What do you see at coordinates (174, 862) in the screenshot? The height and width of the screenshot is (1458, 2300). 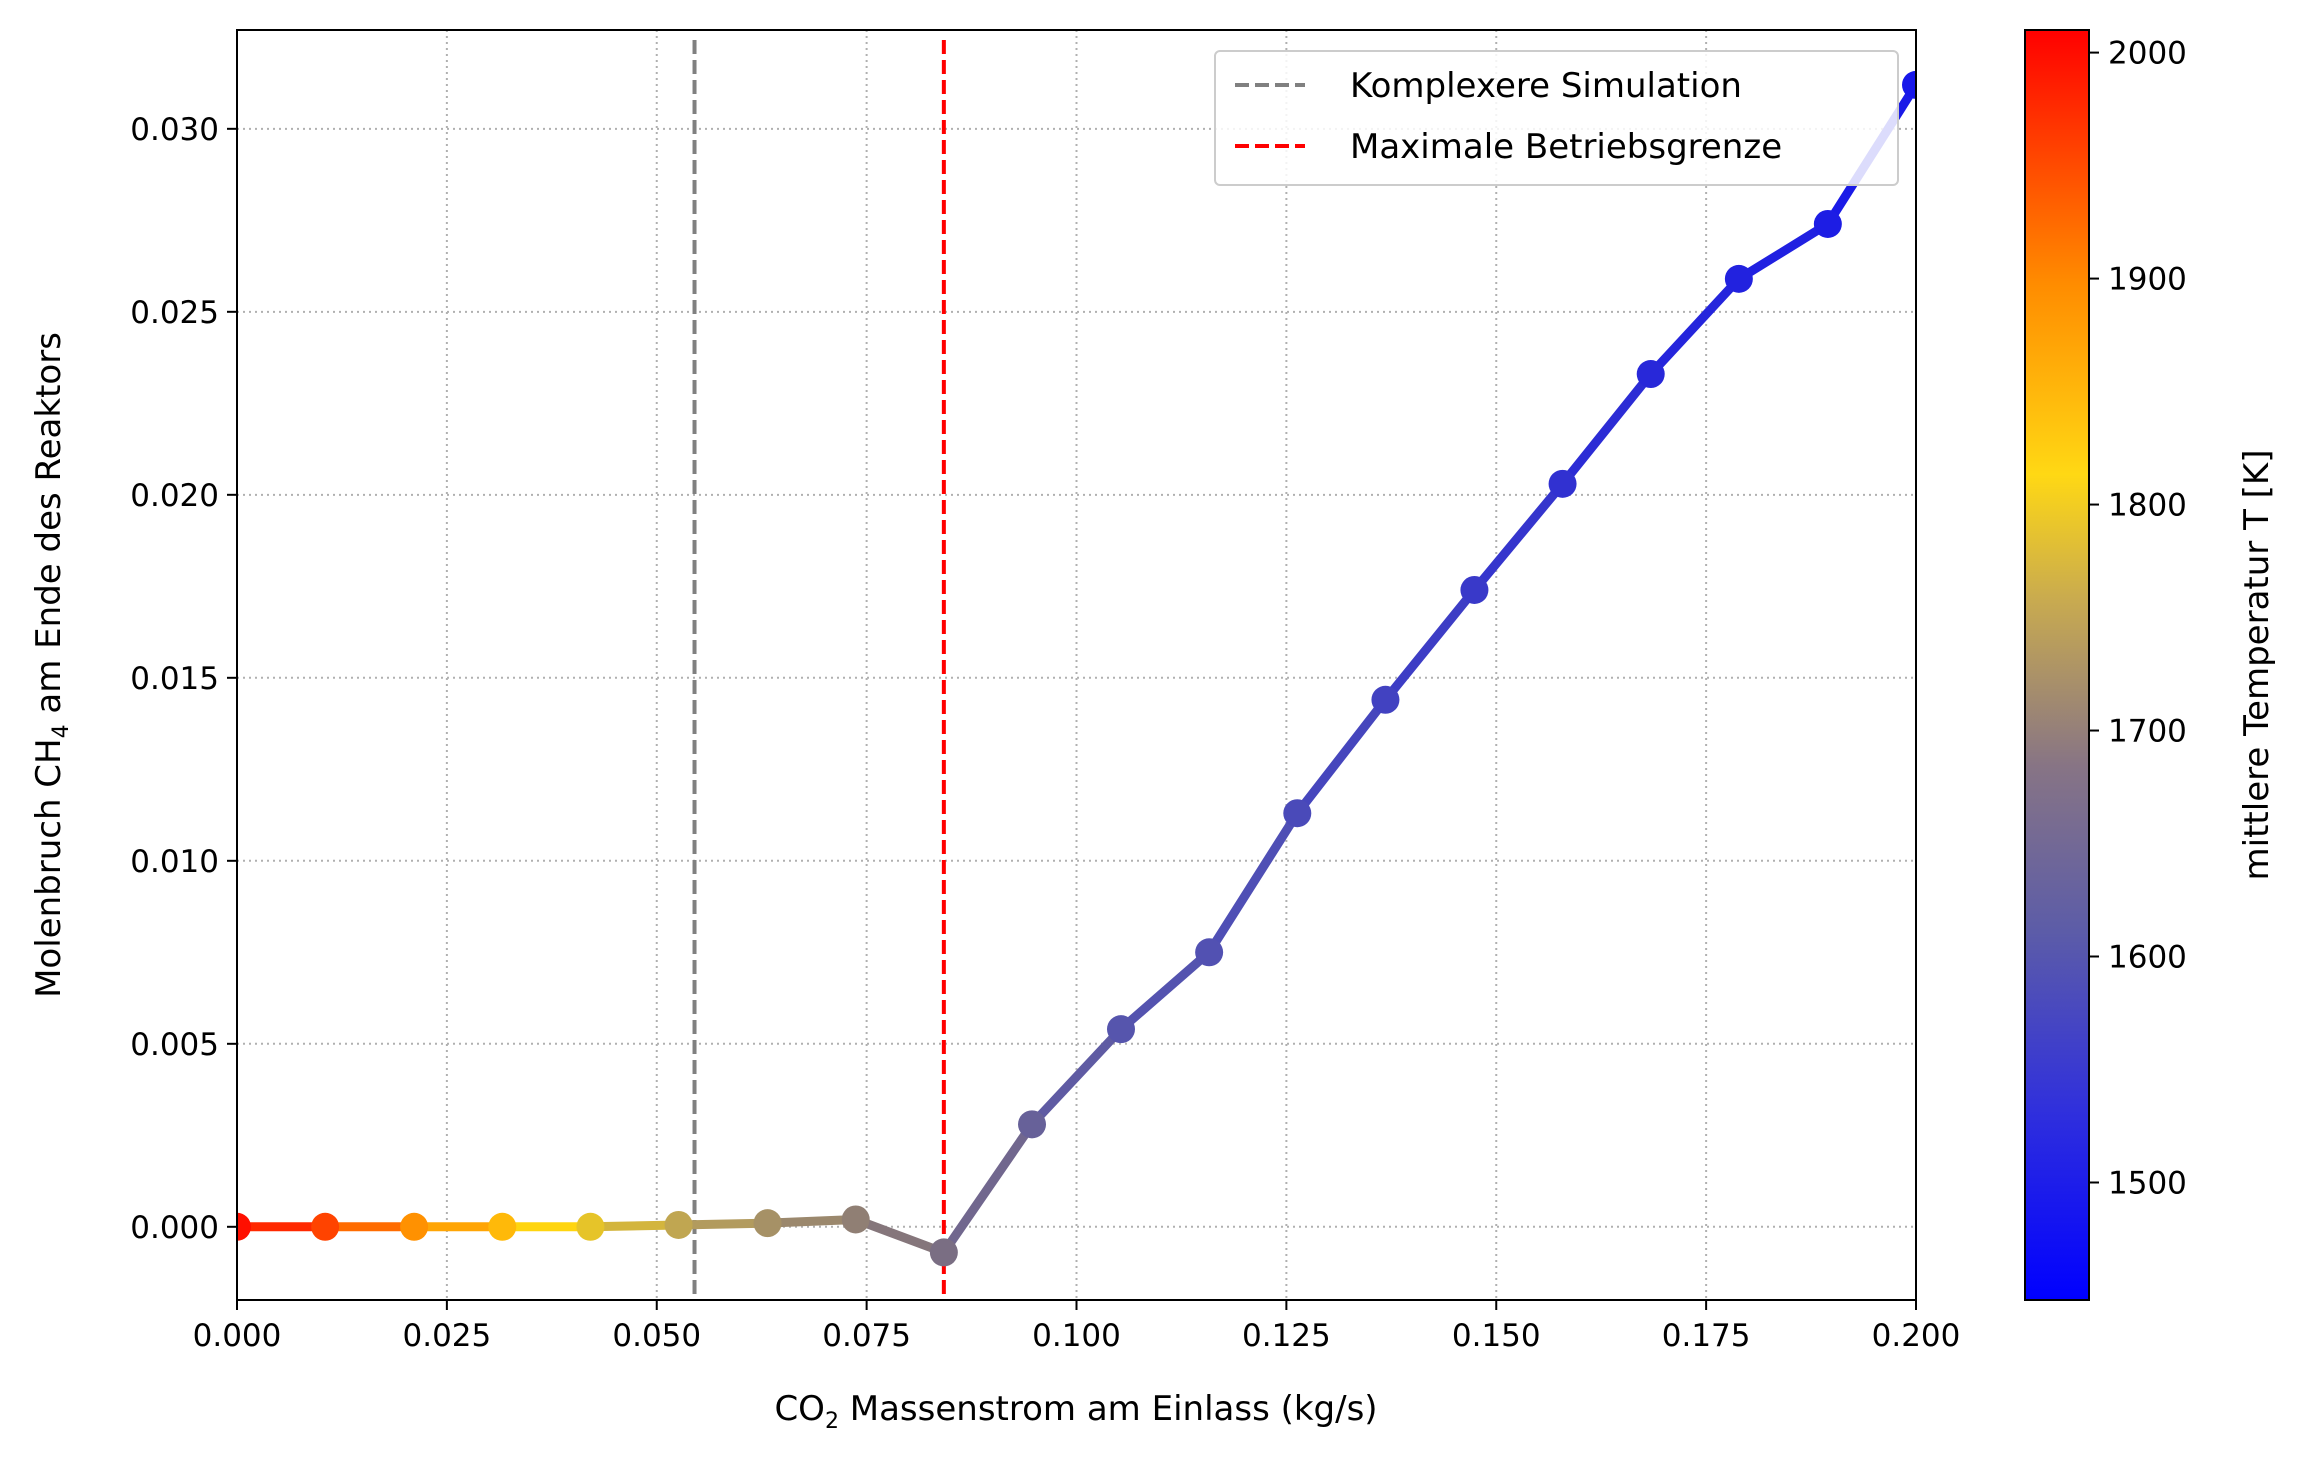 I see `y-tick-label: 0.010` at bounding box center [174, 862].